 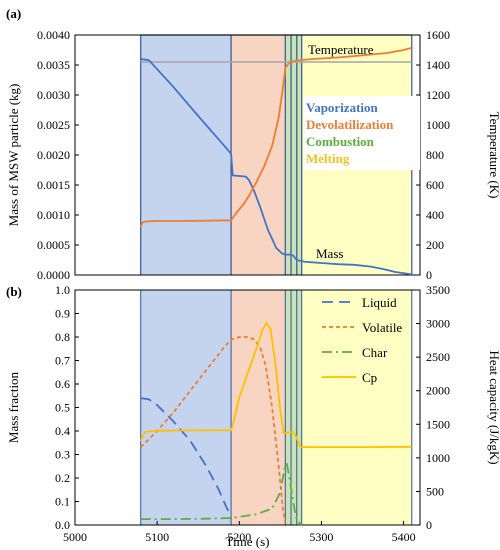 What do you see at coordinates (341, 49) in the screenshot?
I see `annotation-temperature: Temperature` at bounding box center [341, 49].